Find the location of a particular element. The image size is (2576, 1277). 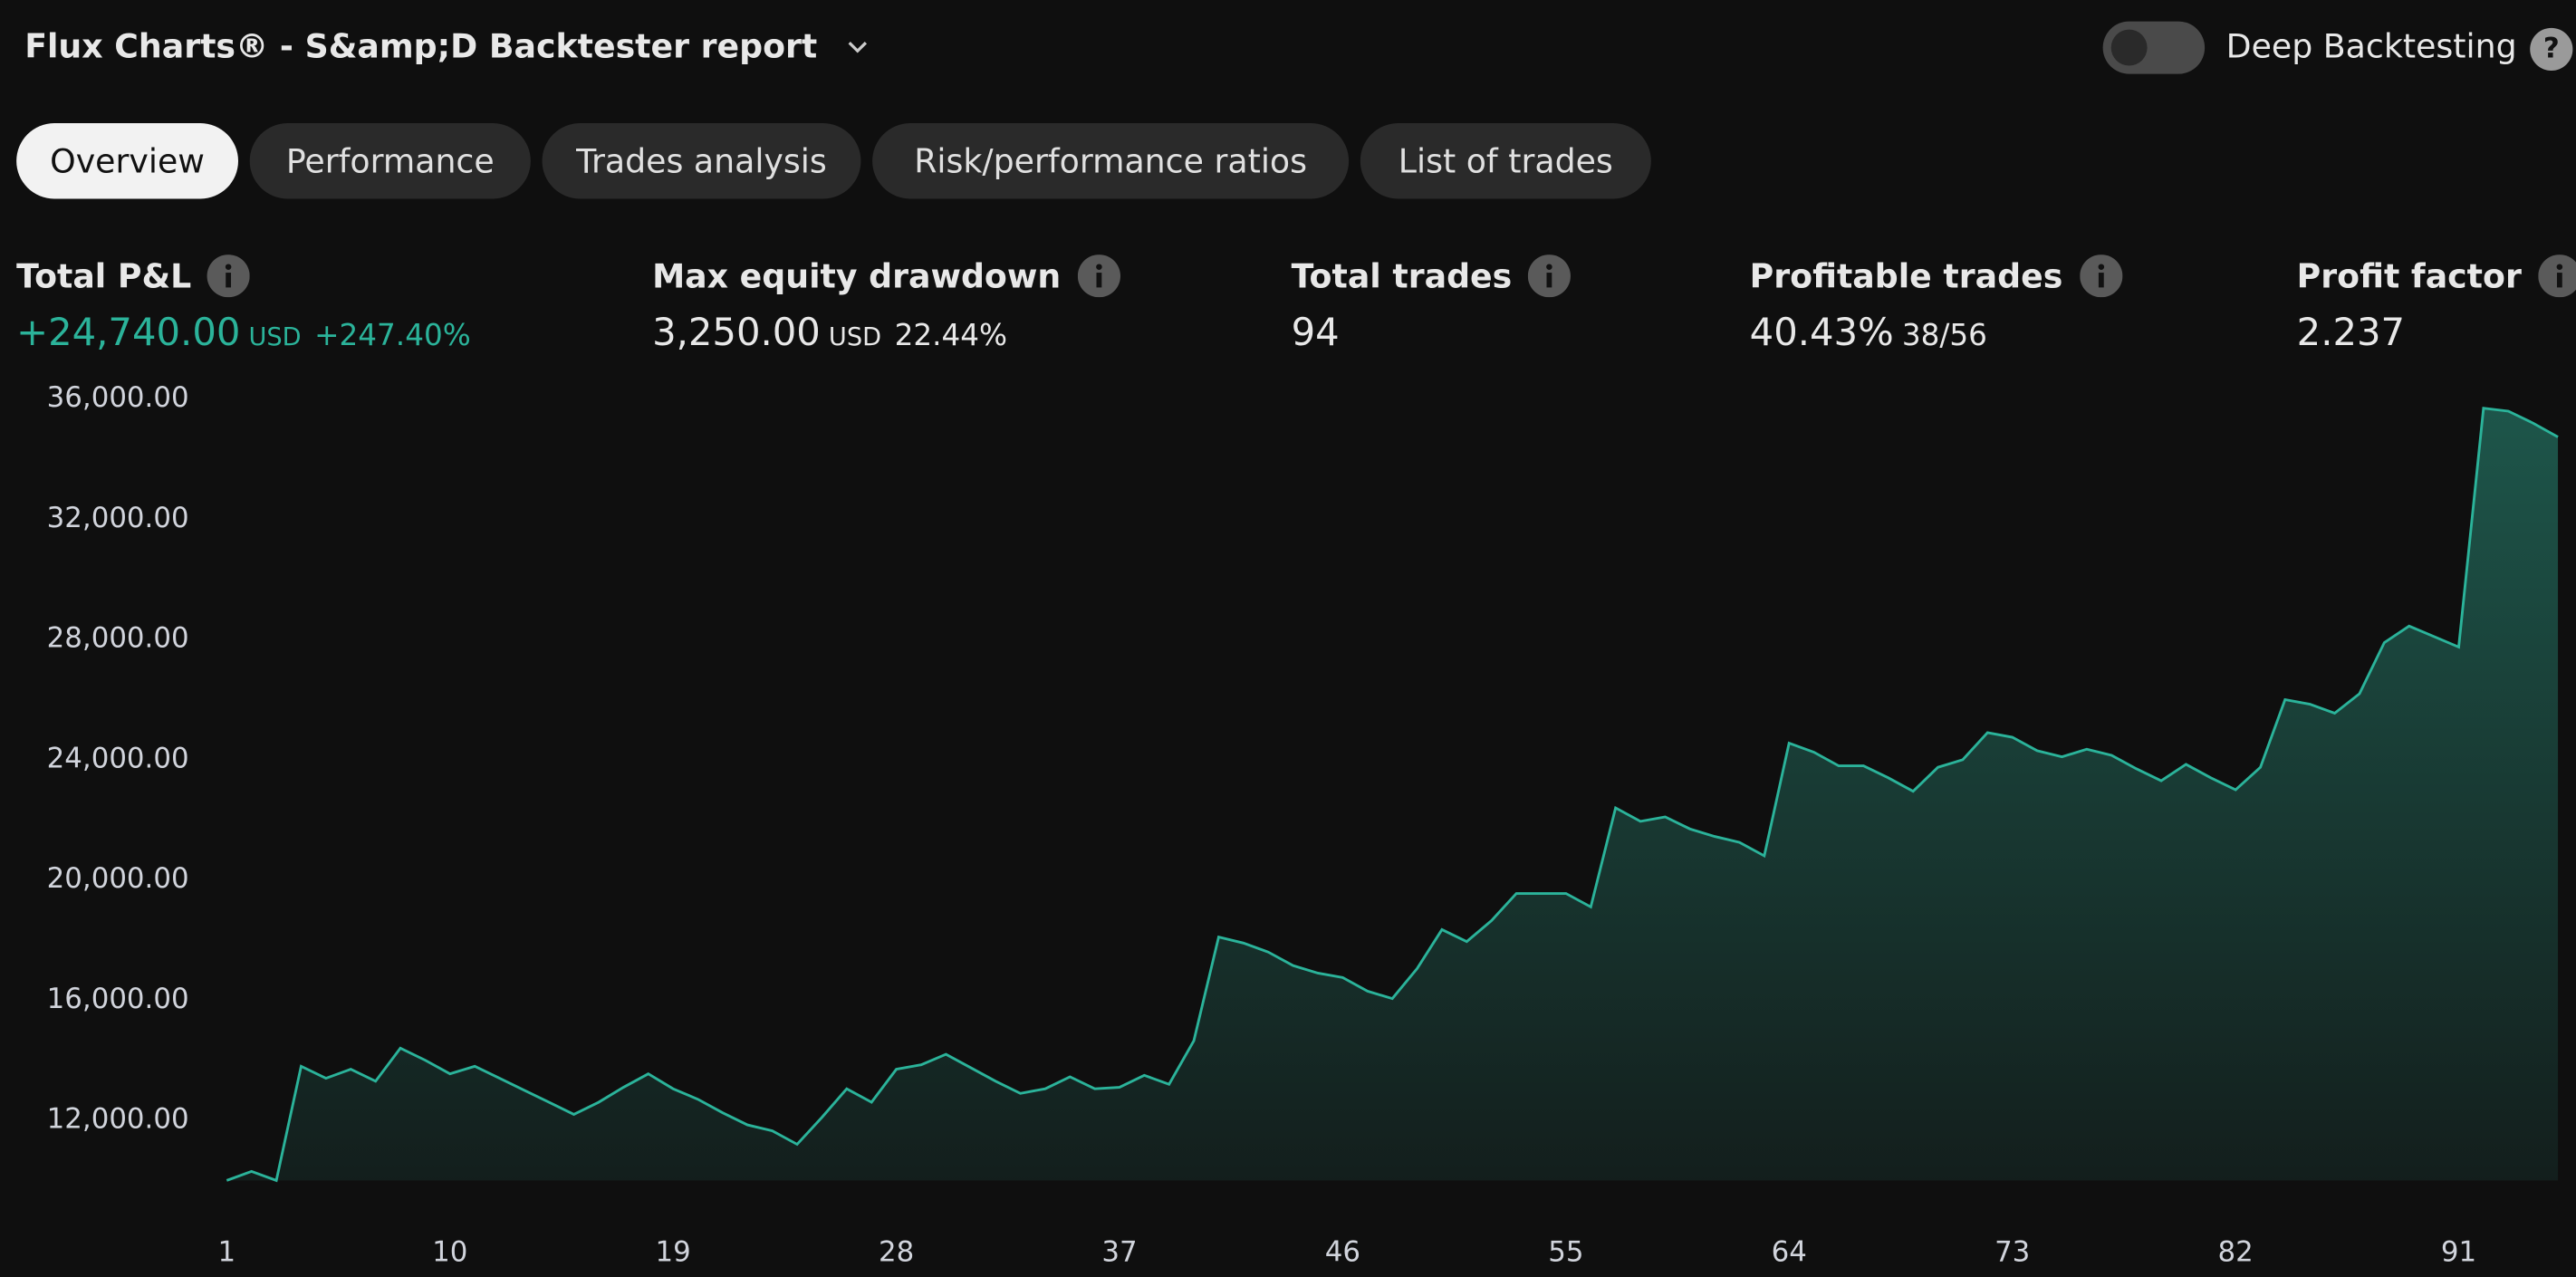

x-tick-label: 1 is located at coordinates (226, 1252).